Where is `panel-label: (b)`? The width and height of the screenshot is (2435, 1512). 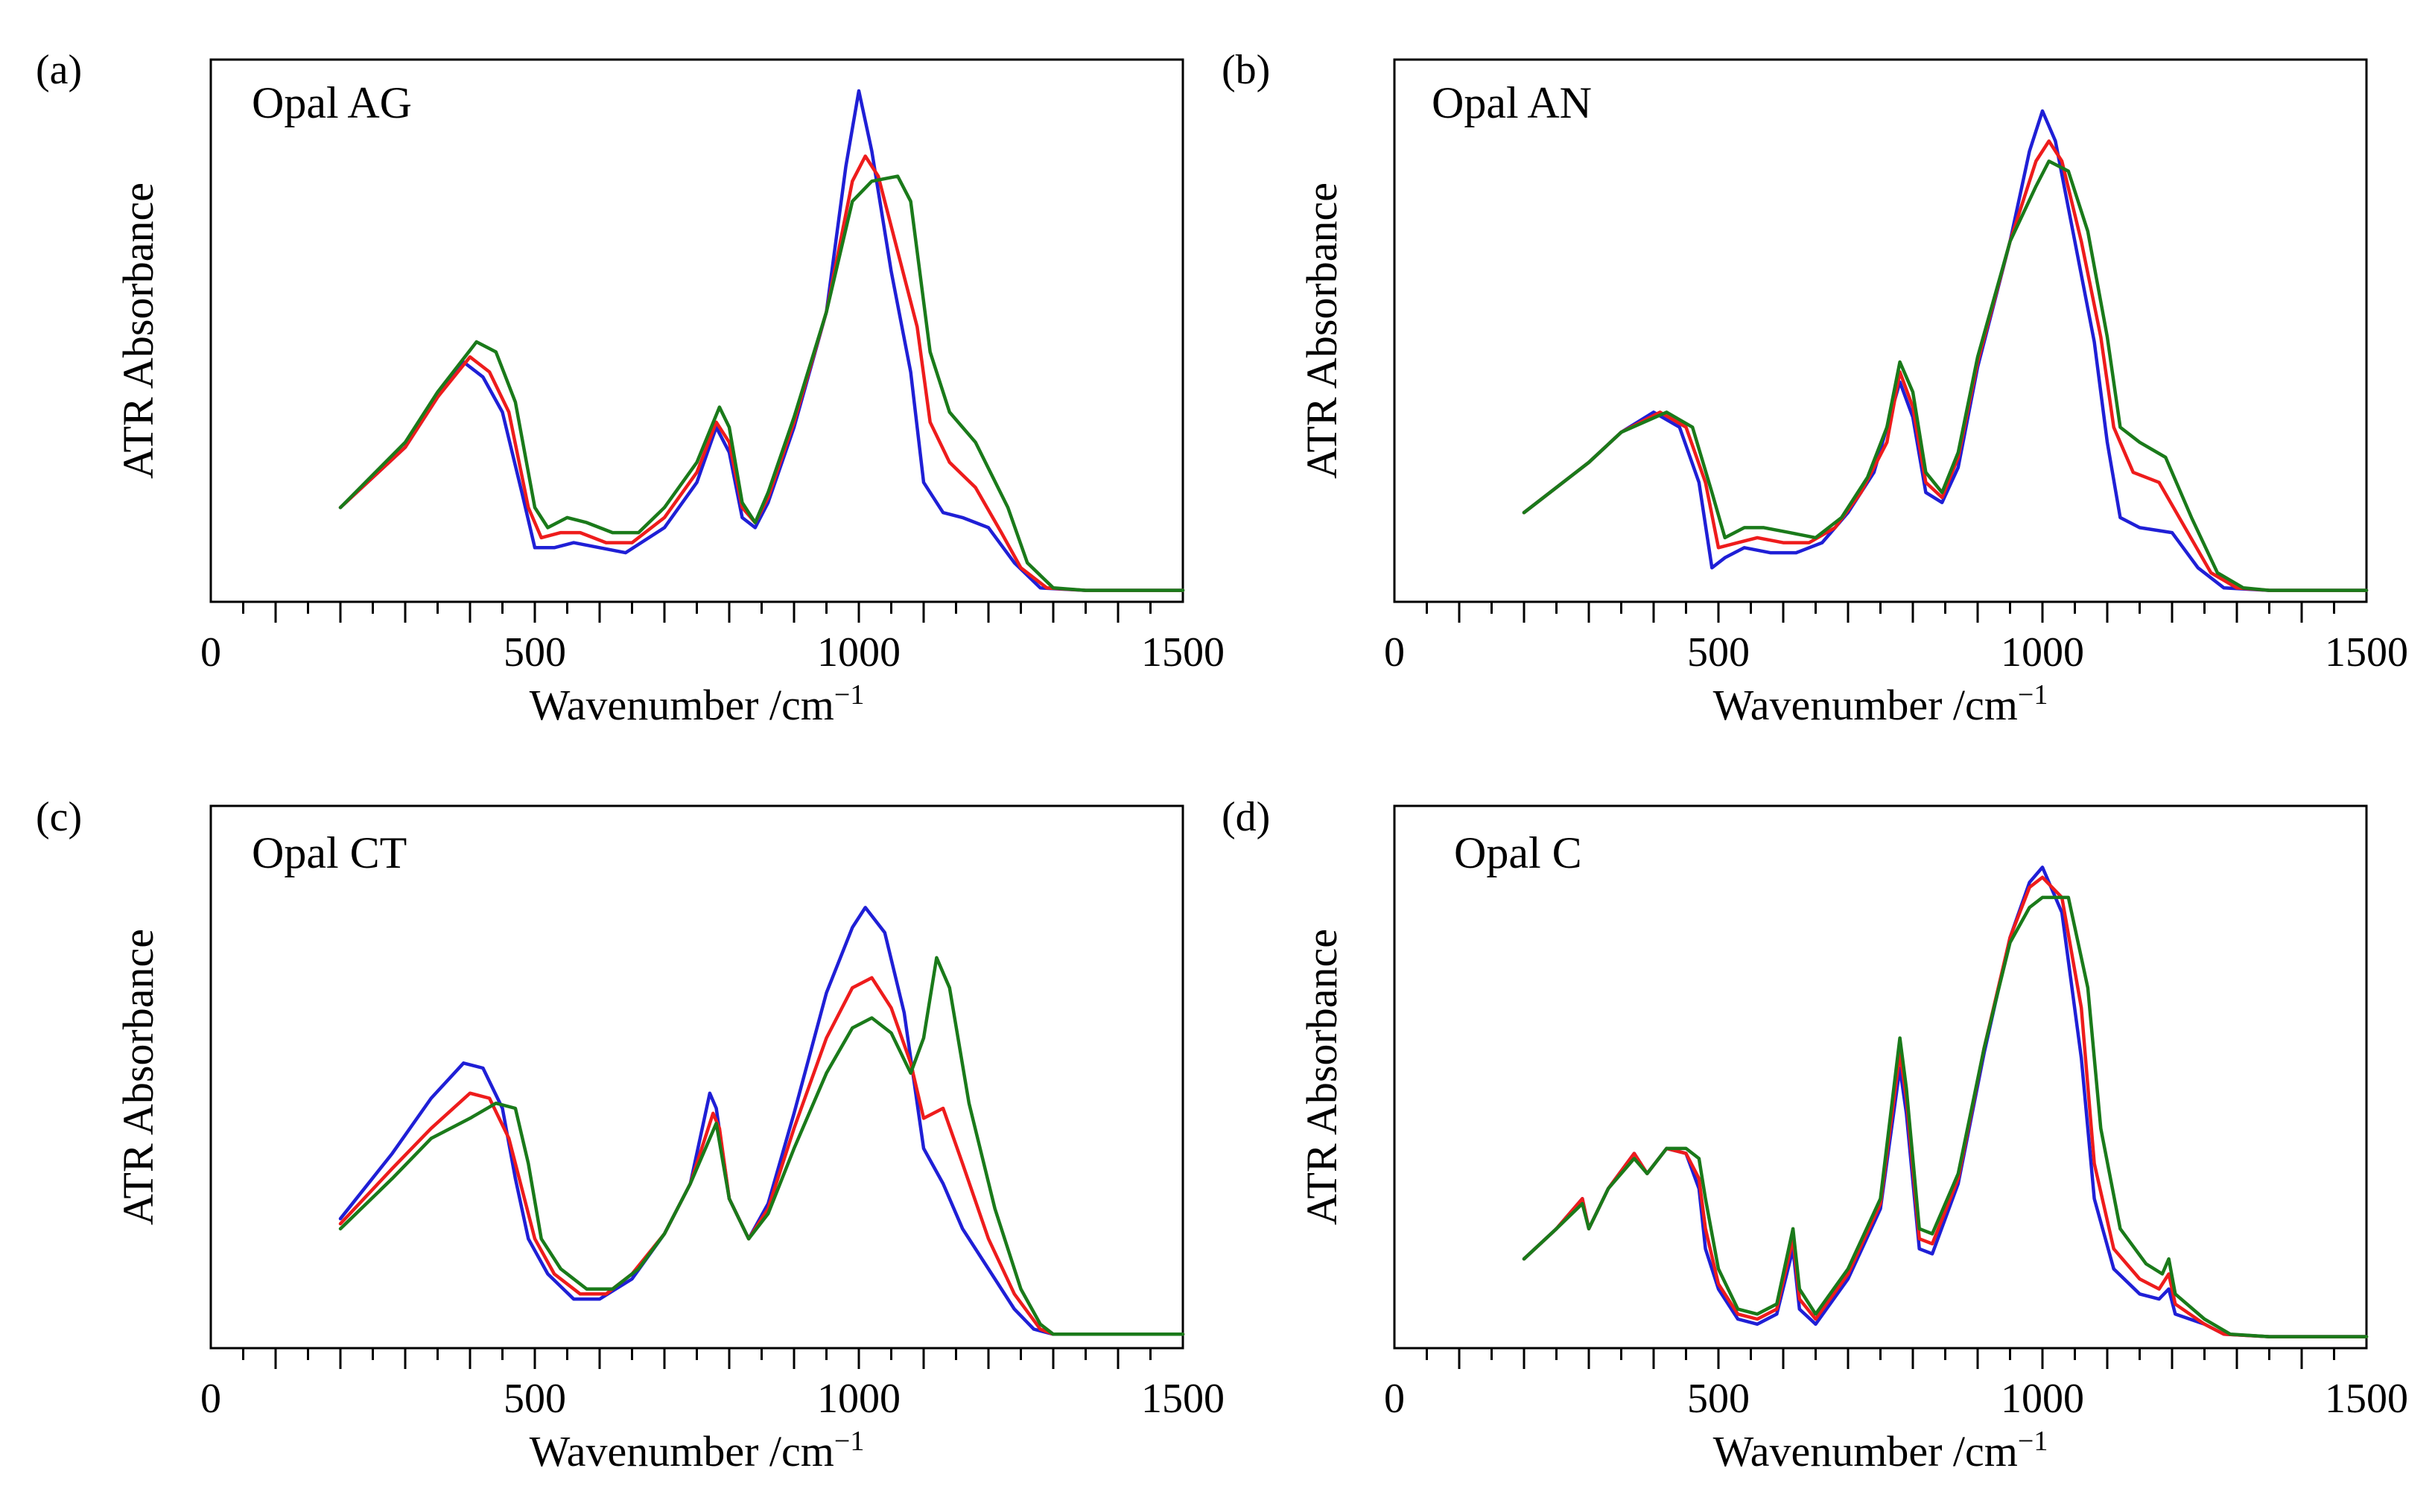 panel-label: (b) is located at coordinates (1246, 70).